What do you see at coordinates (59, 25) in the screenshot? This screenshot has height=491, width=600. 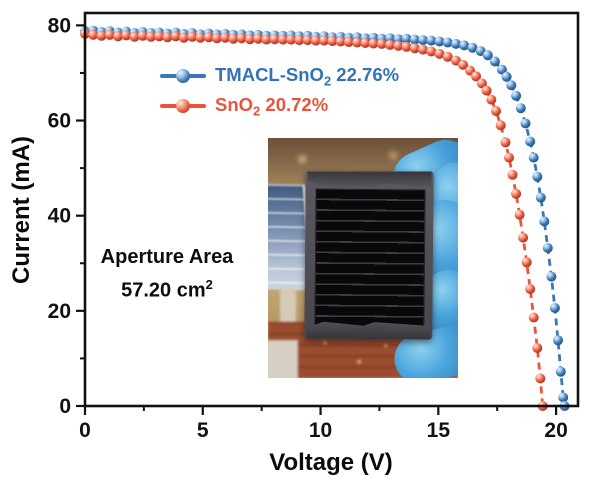 I see `y-tick-label: 80` at bounding box center [59, 25].